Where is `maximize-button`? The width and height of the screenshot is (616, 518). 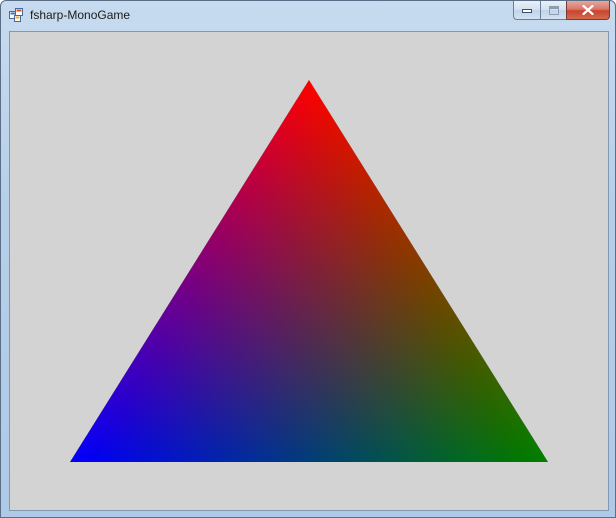
maximize-button is located at coordinates (553, 10).